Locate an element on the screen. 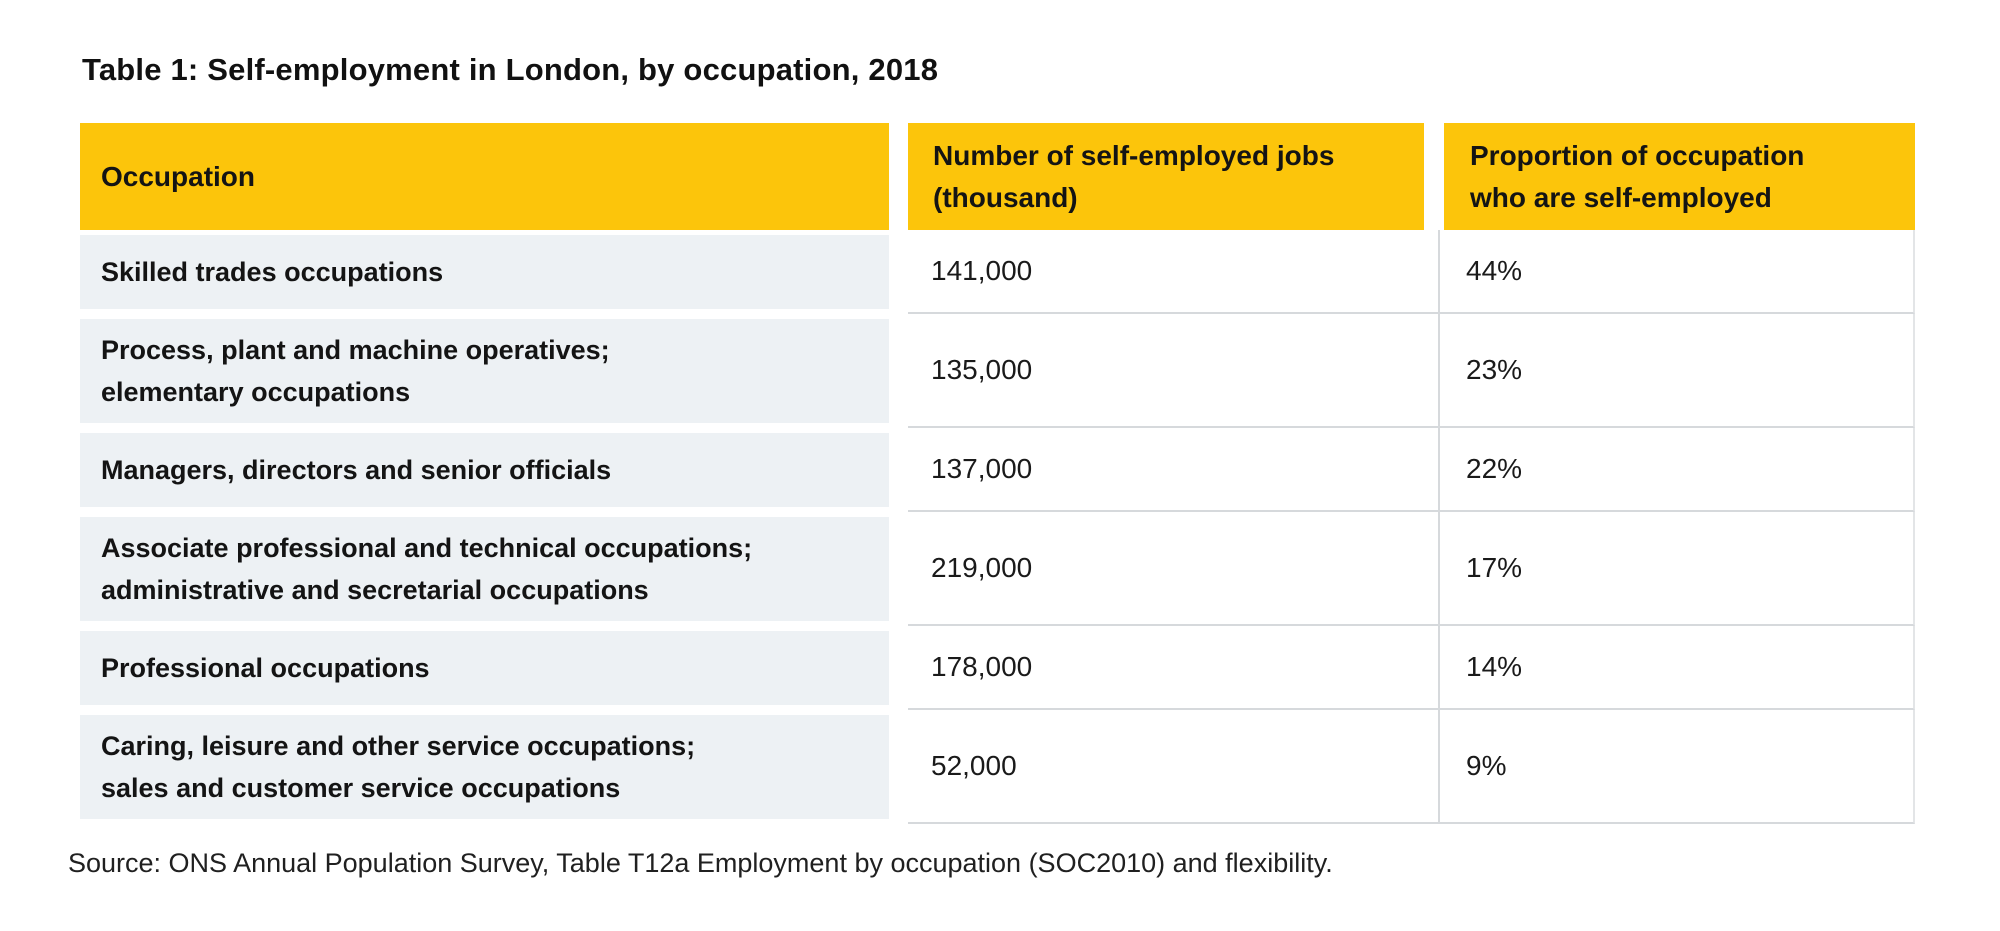 The height and width of the screenshot is (931, 2000). proportion-cell: 44% is located at coordinates (1676, 272).